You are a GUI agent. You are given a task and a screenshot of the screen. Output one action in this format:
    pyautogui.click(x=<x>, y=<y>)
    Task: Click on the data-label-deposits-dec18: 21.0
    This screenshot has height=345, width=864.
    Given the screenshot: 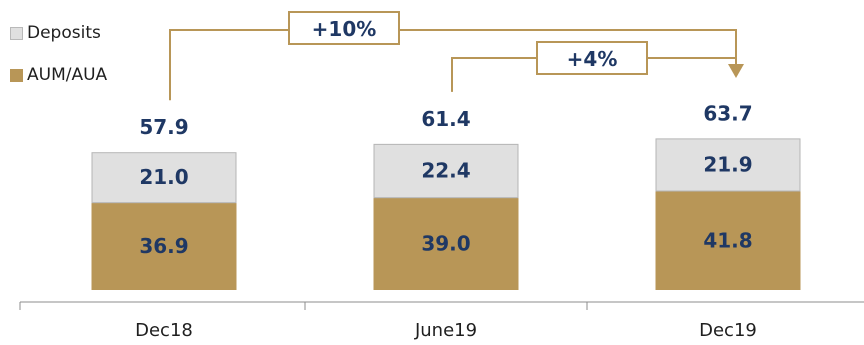 What is the action you would take?
    pyautogui.click(x=163, y=177)
    